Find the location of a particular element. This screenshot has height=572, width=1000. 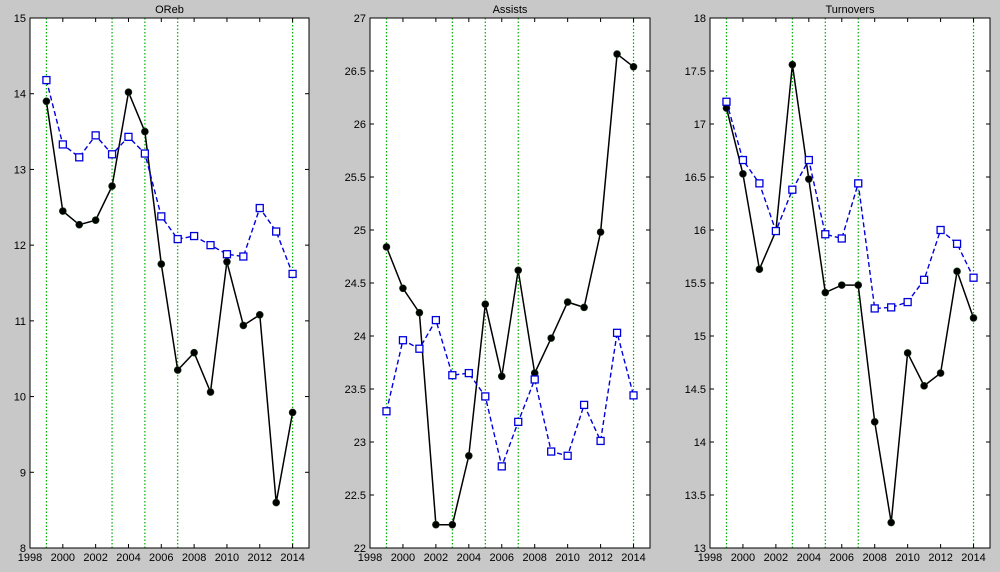

chart-title: Assists is located at coordinates (510, 10).